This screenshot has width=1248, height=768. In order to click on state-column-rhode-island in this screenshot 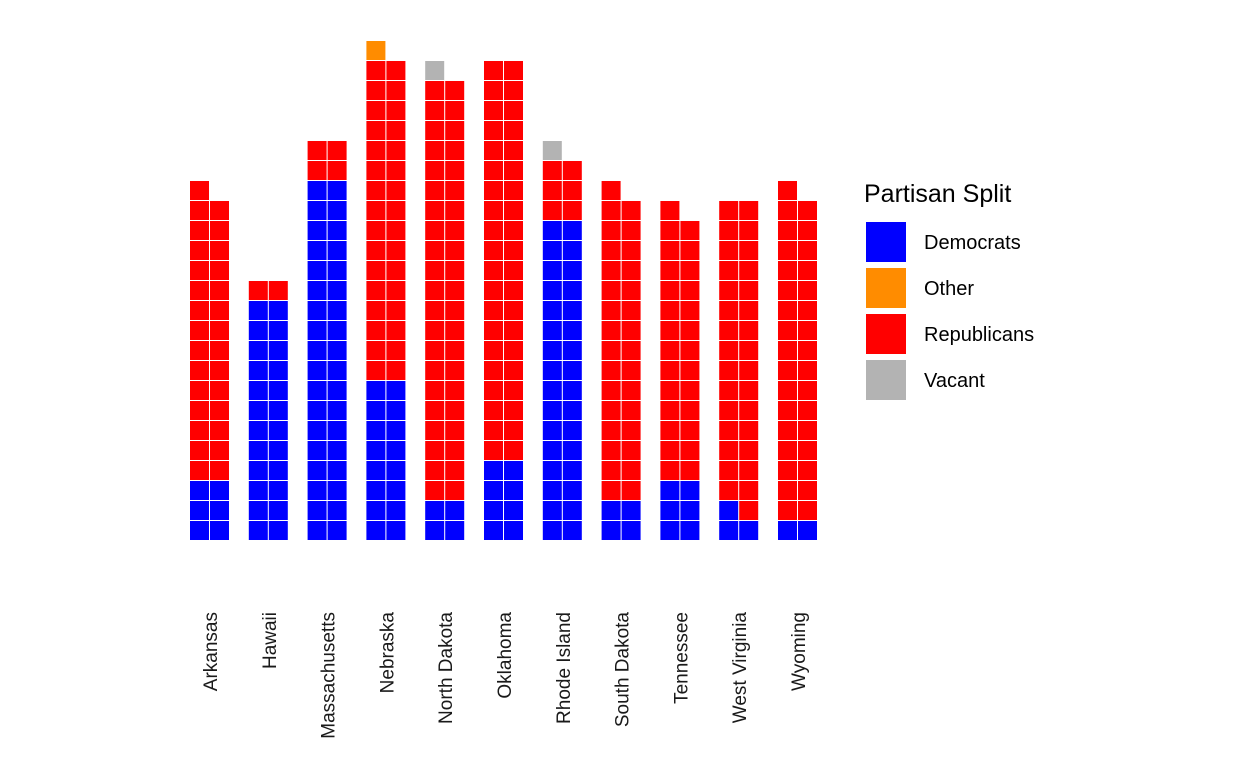, I will do `click(562, 340)`.